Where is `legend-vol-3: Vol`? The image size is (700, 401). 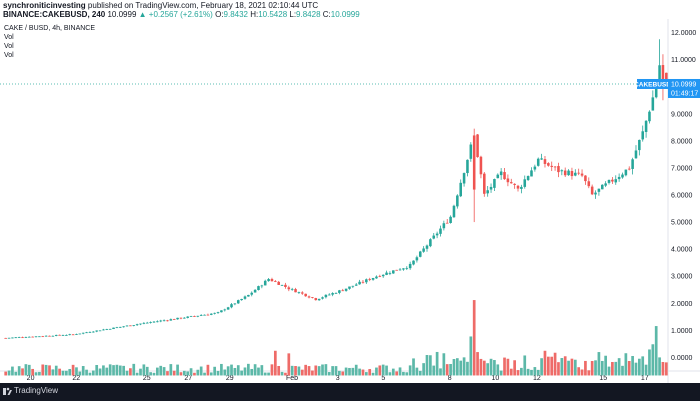 legend-vol-3: Vol is located at coordinates (9, 55).